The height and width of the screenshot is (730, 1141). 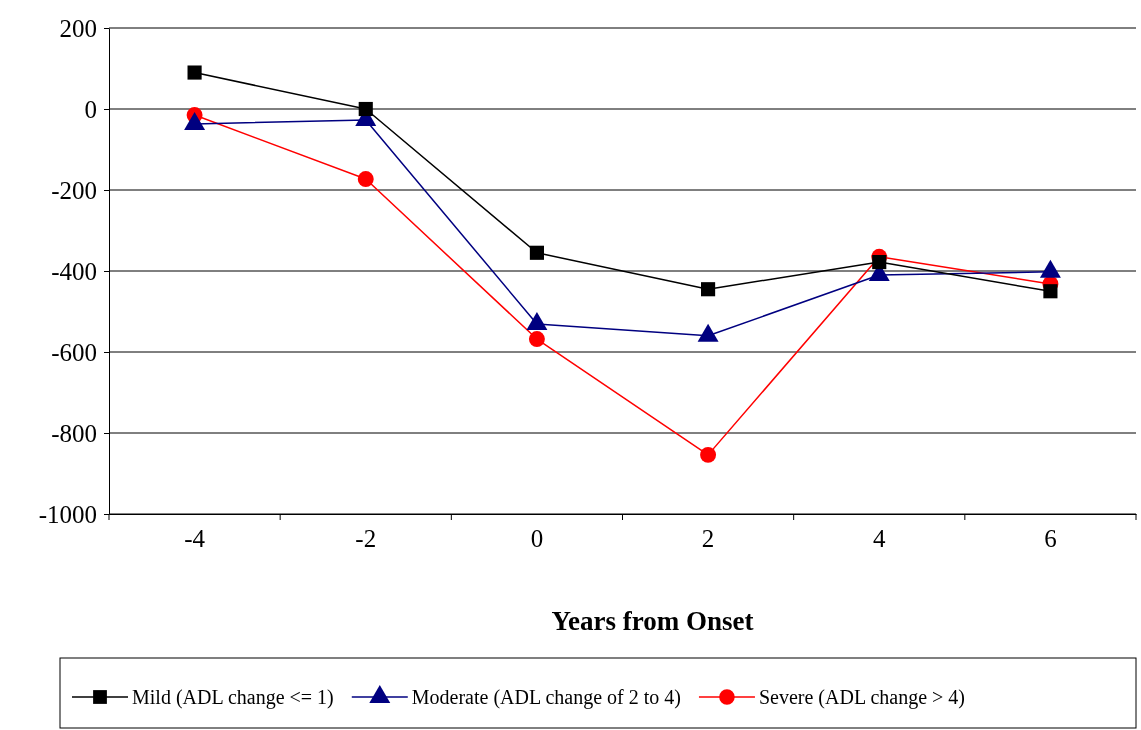 I want to click on x-tick-label: 0, so click(x=537, y=538).